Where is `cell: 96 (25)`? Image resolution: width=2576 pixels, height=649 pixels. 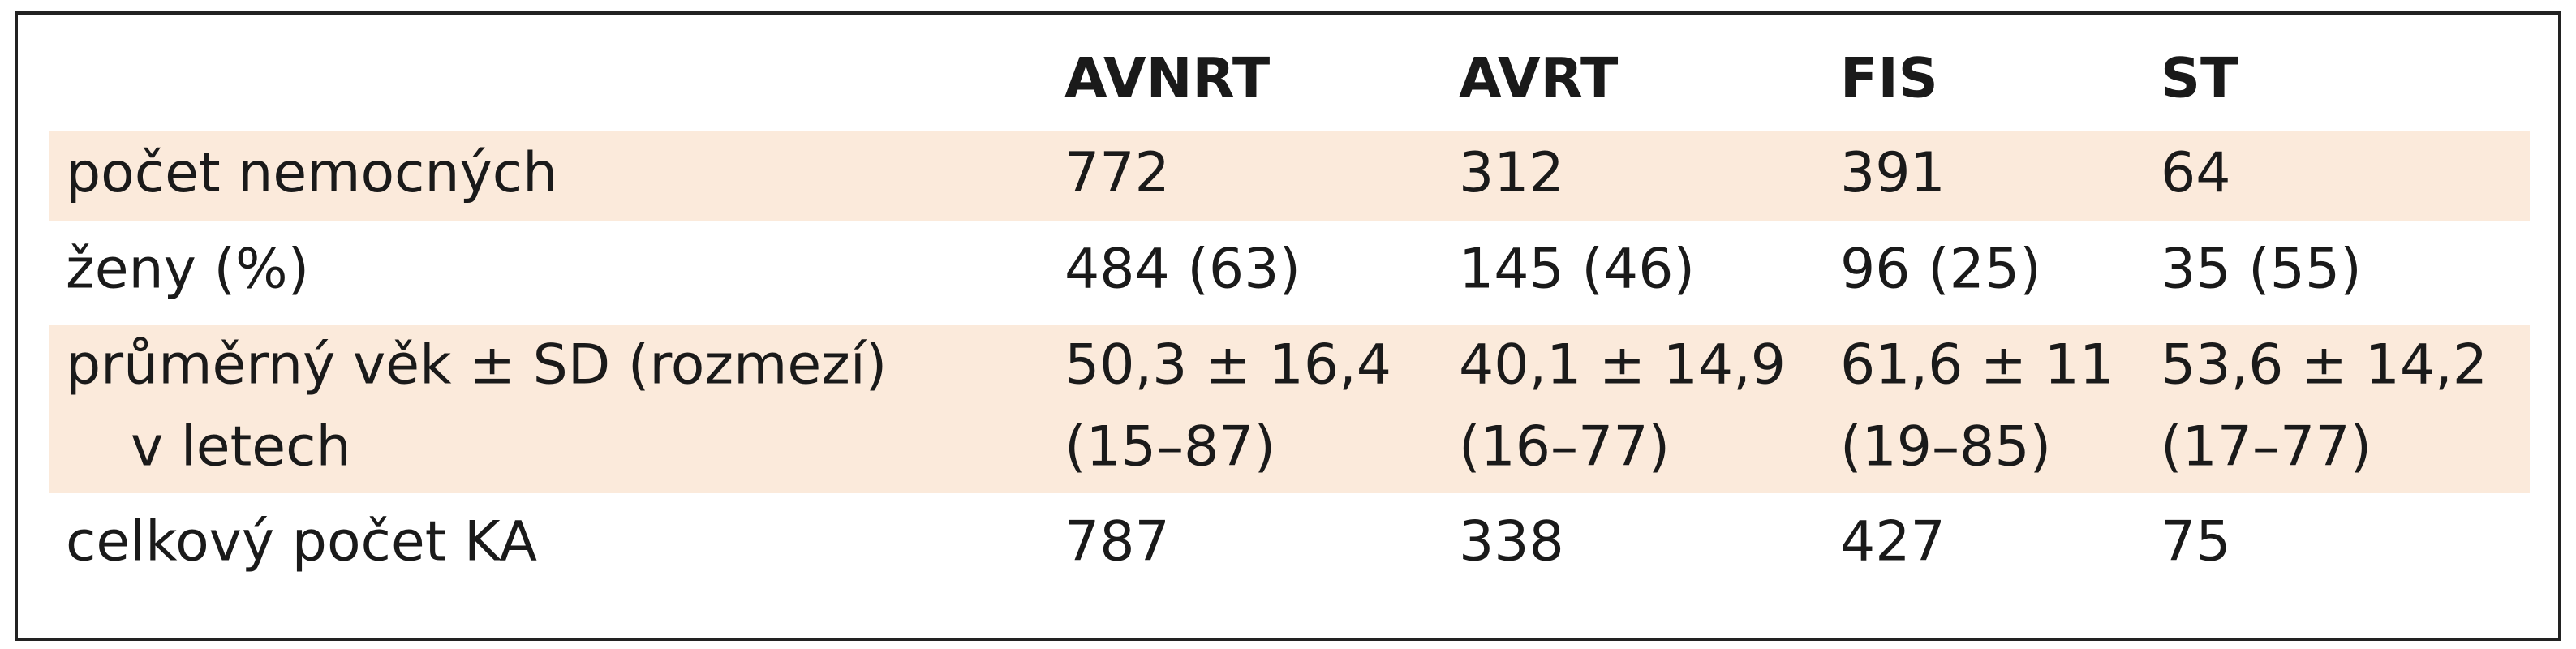 cell: 96 (25) is located at coordinates (1941, 270).